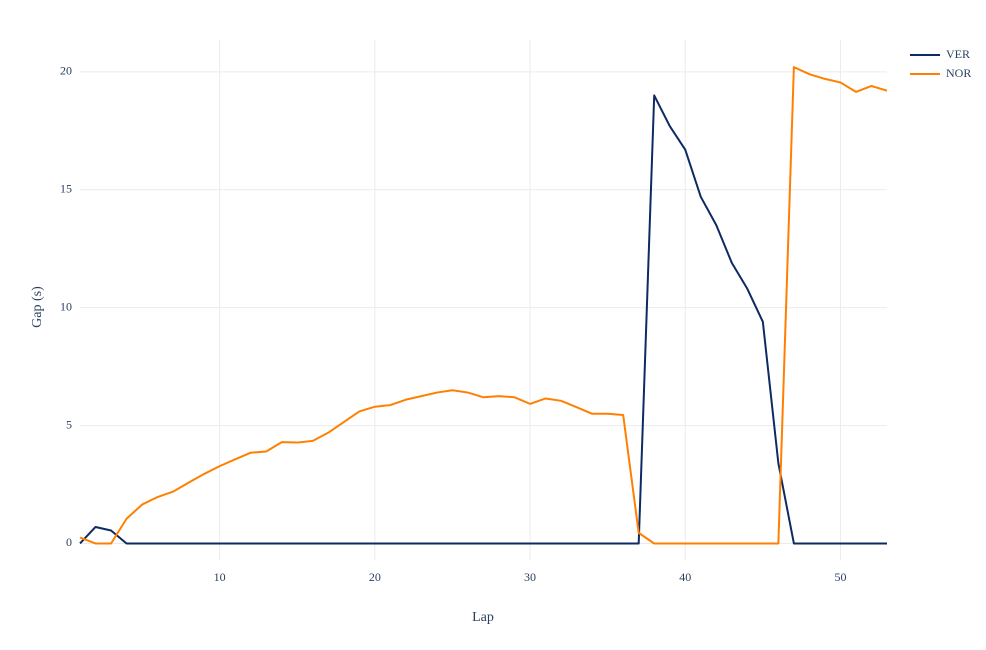 This screenshot has height=650, width=986. I want to click on x-tick-label: 40, so click(685, 577).